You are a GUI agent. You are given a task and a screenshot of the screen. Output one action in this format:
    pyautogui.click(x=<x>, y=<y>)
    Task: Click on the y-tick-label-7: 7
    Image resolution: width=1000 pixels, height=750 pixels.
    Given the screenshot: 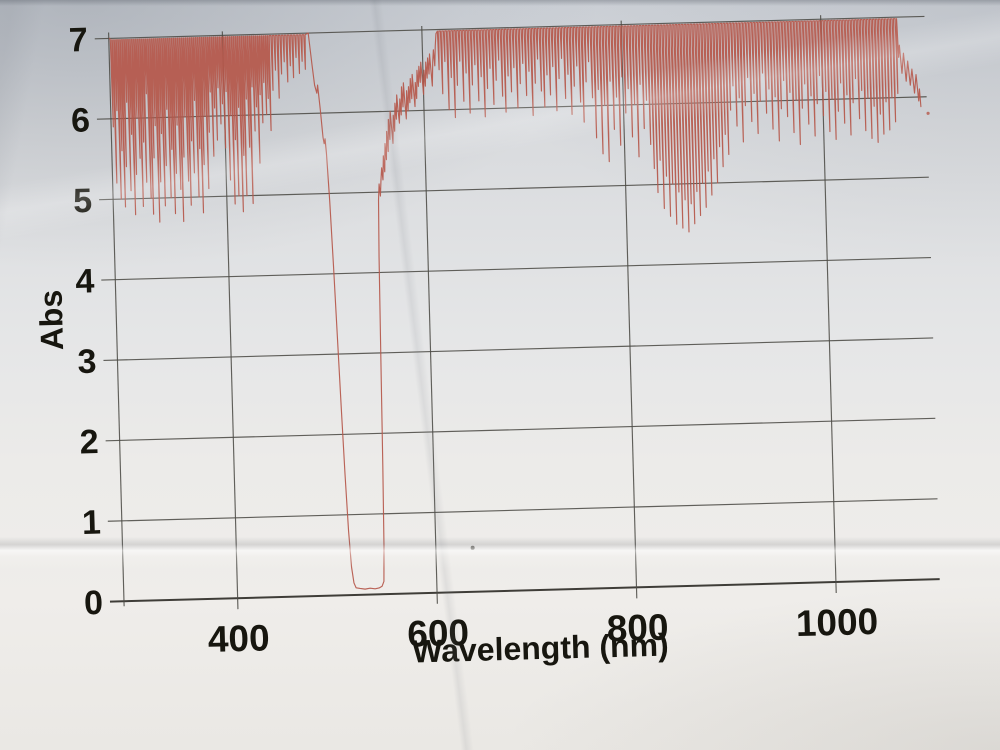 What is the action you would take?
    pyautogui.click(x=78, y=40)
    